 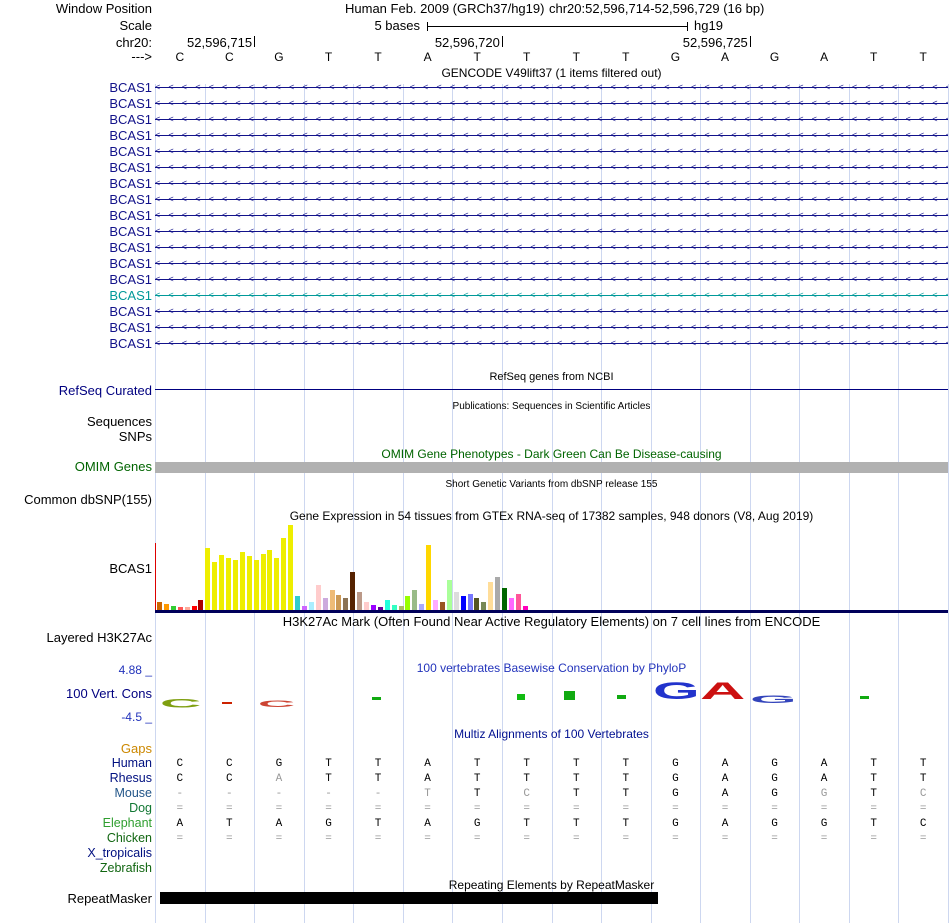 What do you see at coordinates (551, 467) in the screenshot?
I see `omim-feature-bar` at bounding box center [551, 467].